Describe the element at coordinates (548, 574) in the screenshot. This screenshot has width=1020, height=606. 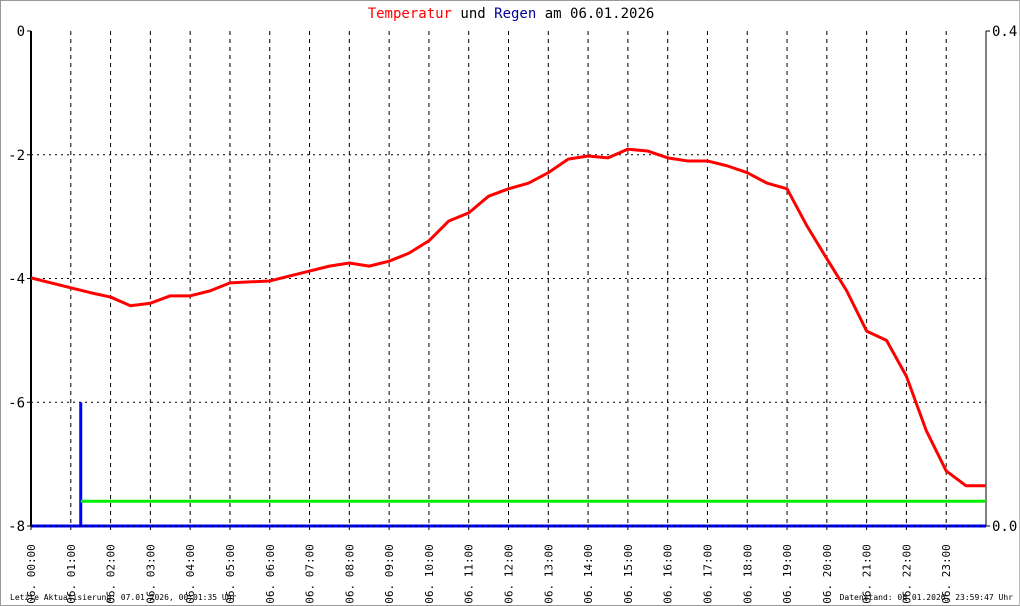
I see `x-tick-label: 06. 13:00` at that location.